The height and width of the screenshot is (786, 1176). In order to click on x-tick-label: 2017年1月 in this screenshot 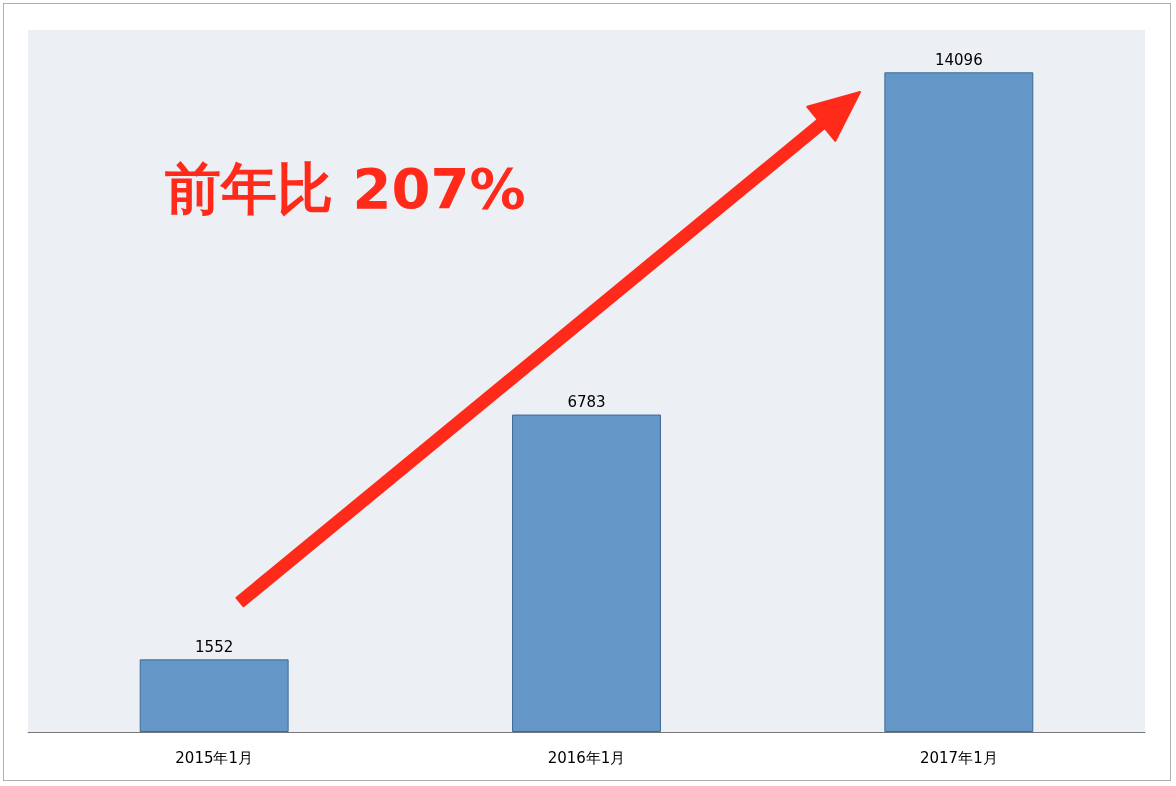, I will do `click(958, 757)`.